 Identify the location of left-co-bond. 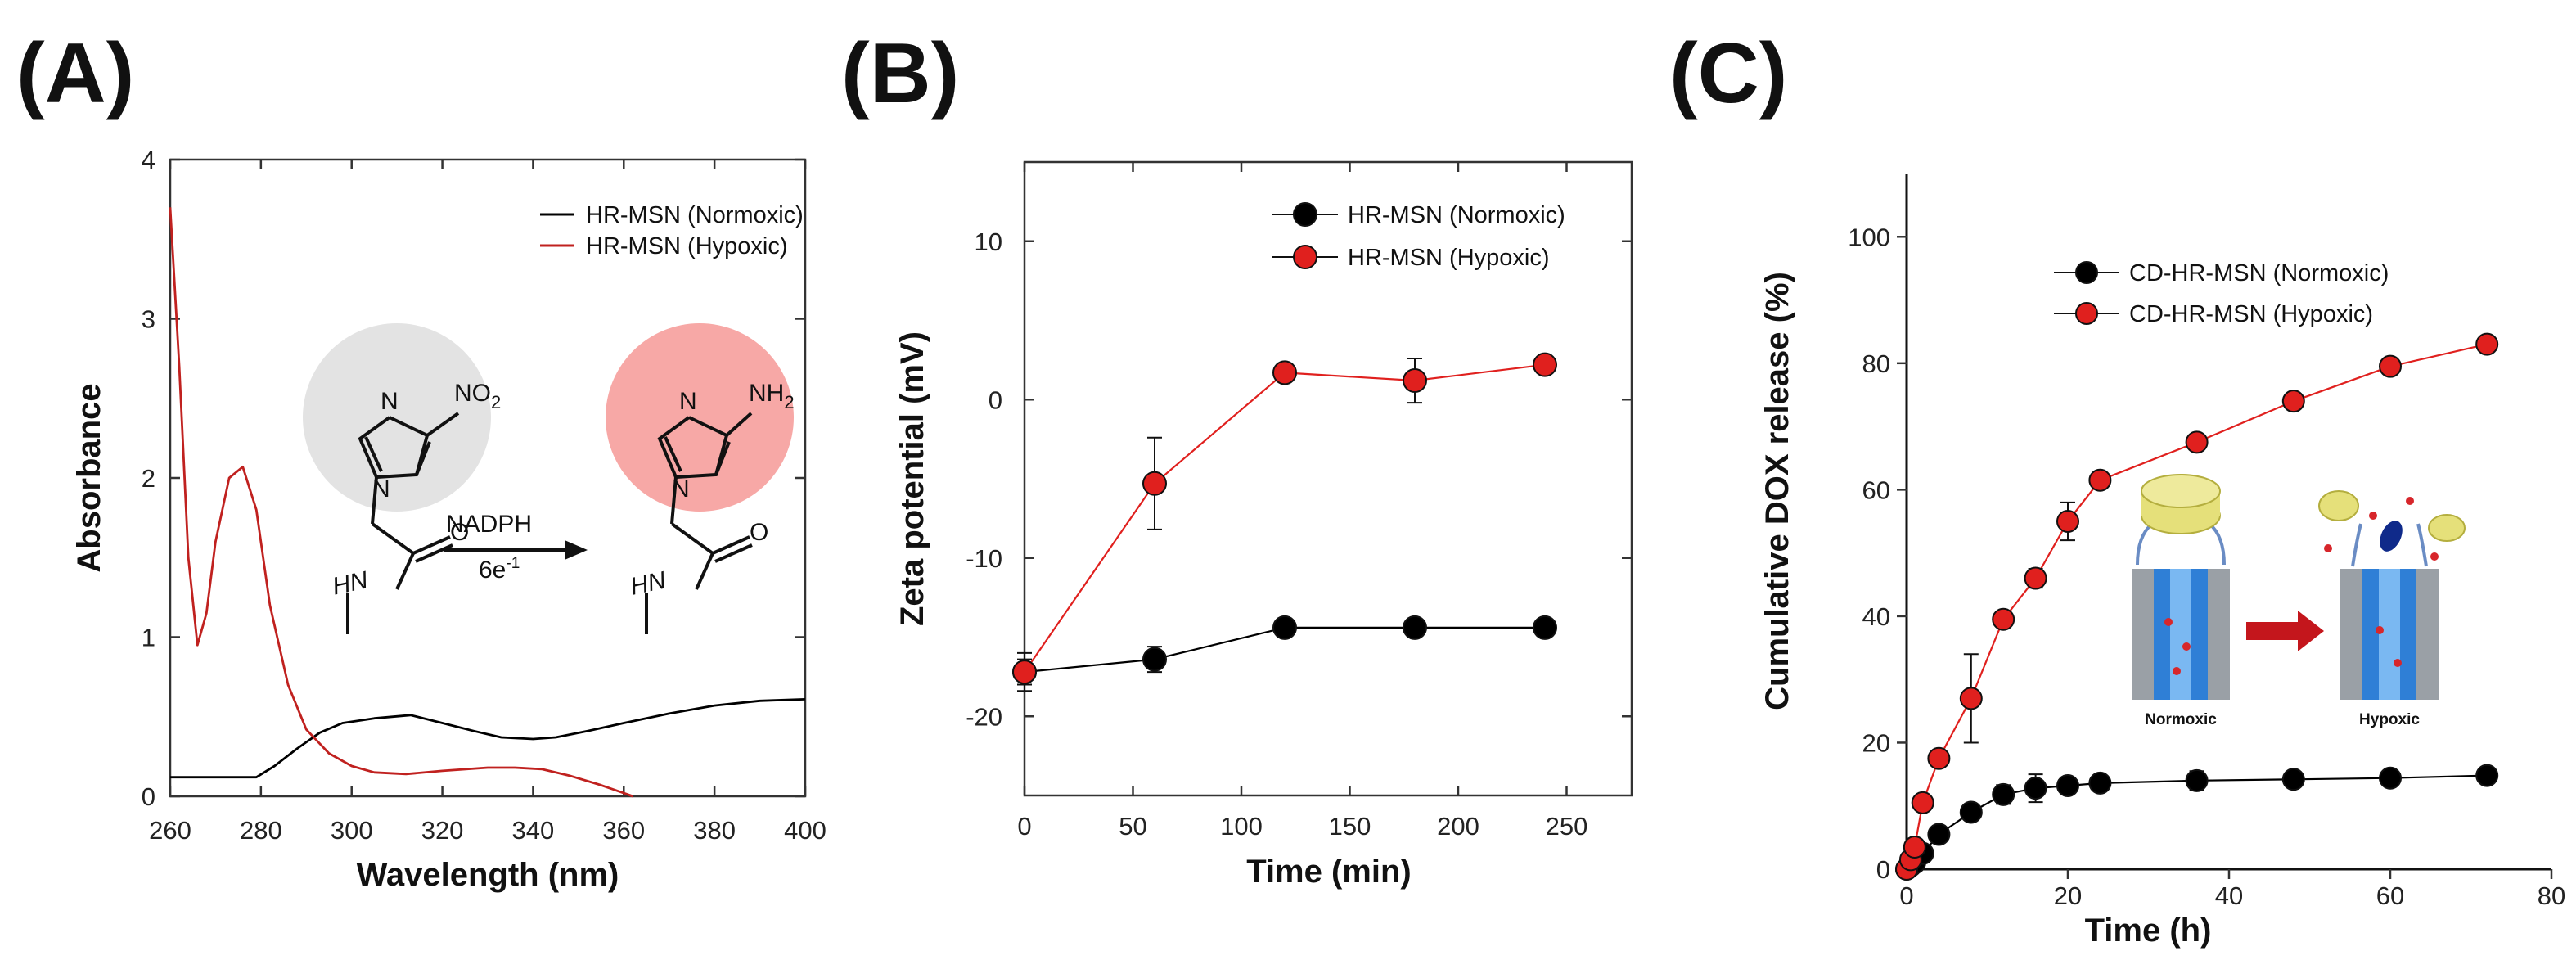
(431, 545).